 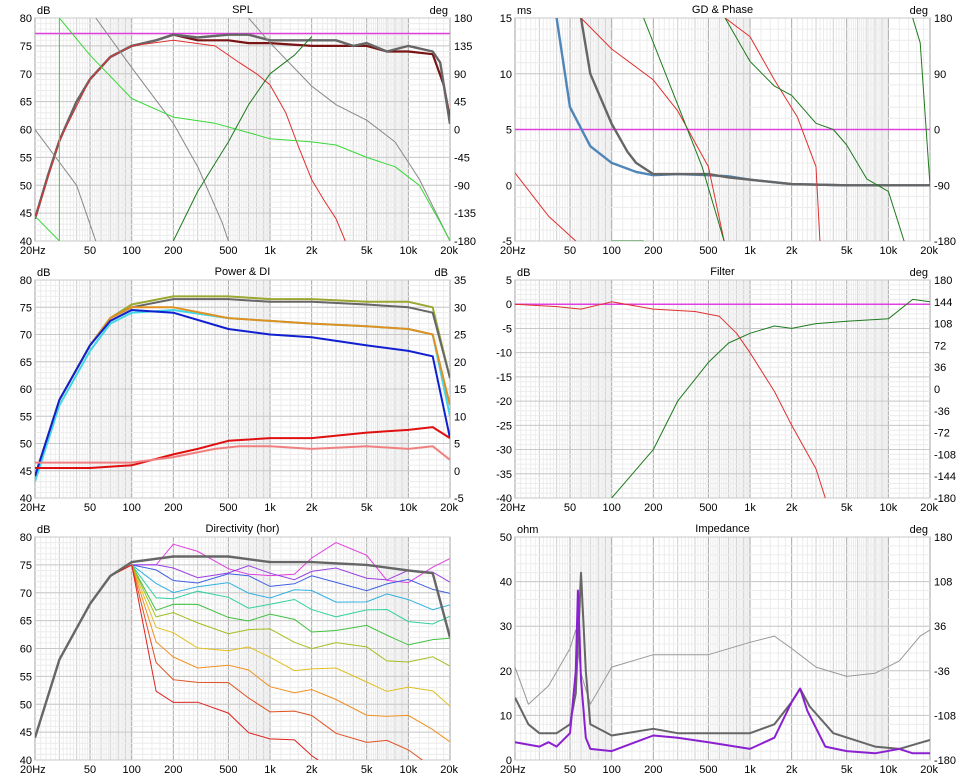 I want to click on y-axis-unit: dB, so click(x=43, y=11).